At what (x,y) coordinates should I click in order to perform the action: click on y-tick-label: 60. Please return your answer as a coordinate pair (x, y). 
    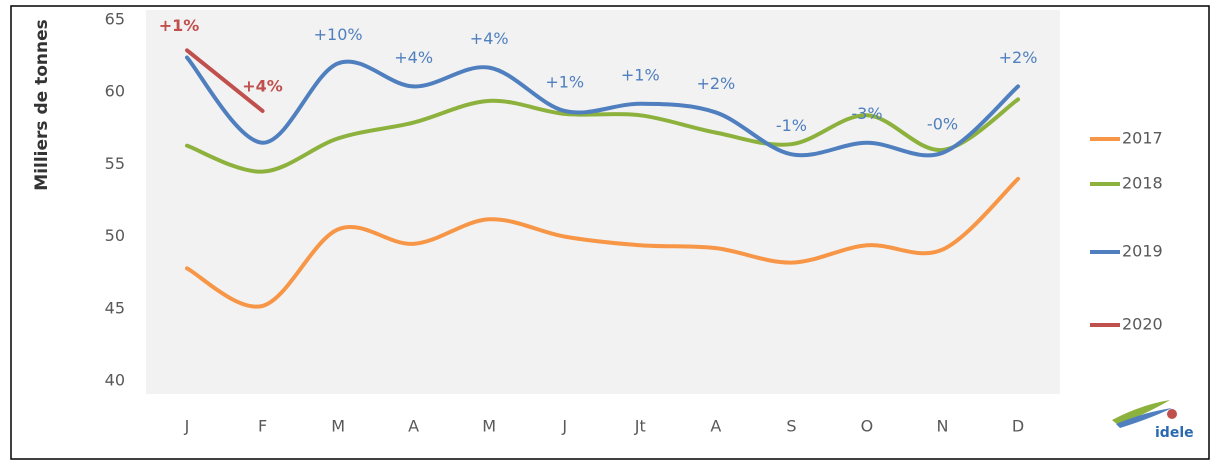
    Looking at the image, I should click on (115, 91).